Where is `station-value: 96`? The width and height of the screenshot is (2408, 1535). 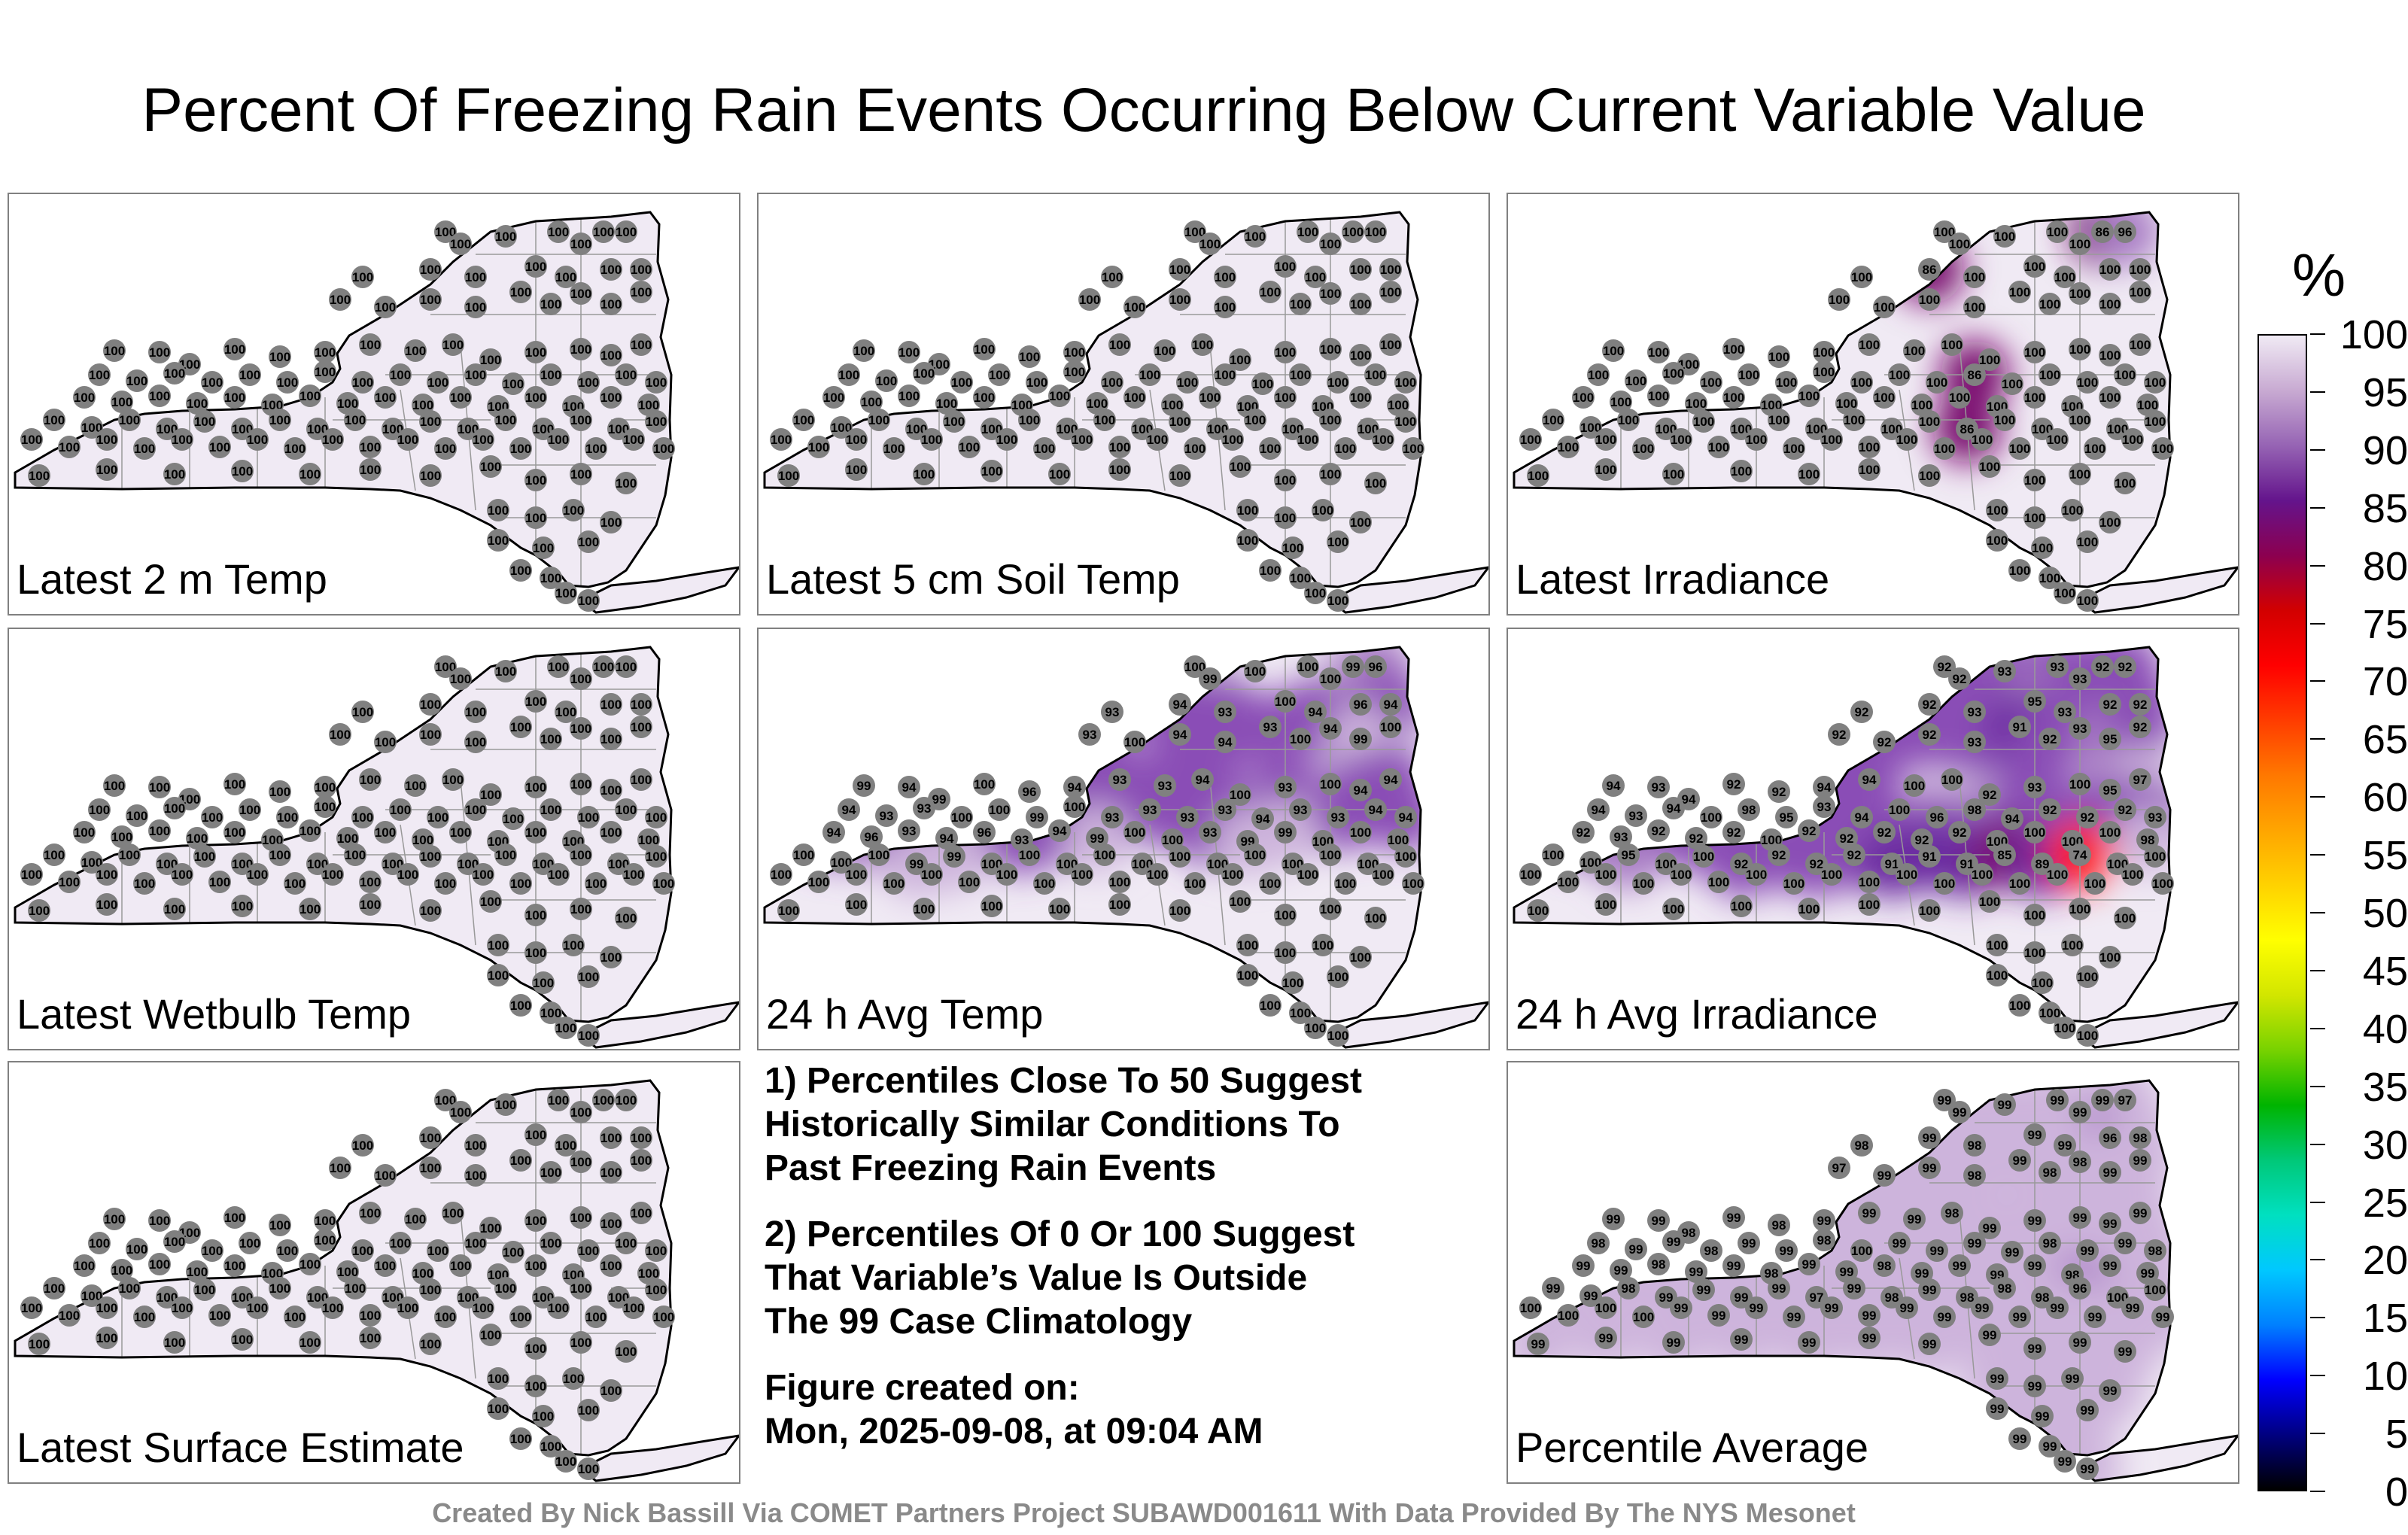
station-value: 96 is located at coordinates (2080, 1288).